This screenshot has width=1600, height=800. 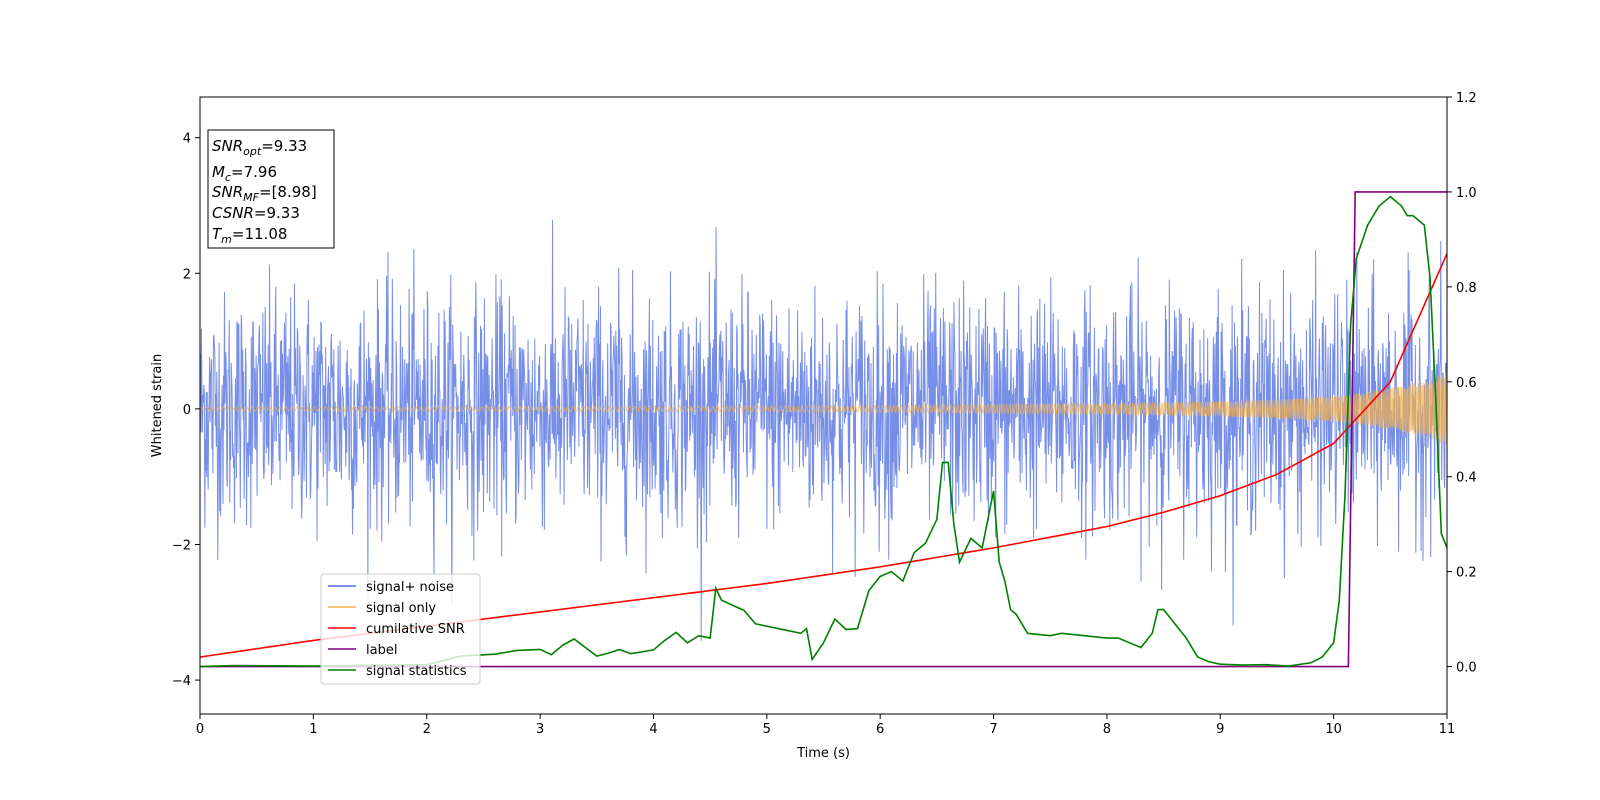 What do you see at coordinates (187, 274) in the screenshot?
I see `y-tick-label-left: 2` at bounding box center [187, 274].